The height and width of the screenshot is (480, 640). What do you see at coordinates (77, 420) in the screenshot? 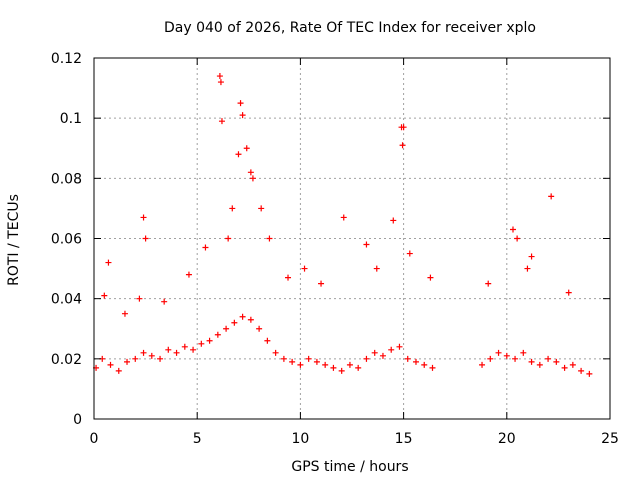
I see `y-tick-label: 0` at bounding box center [77, 420].